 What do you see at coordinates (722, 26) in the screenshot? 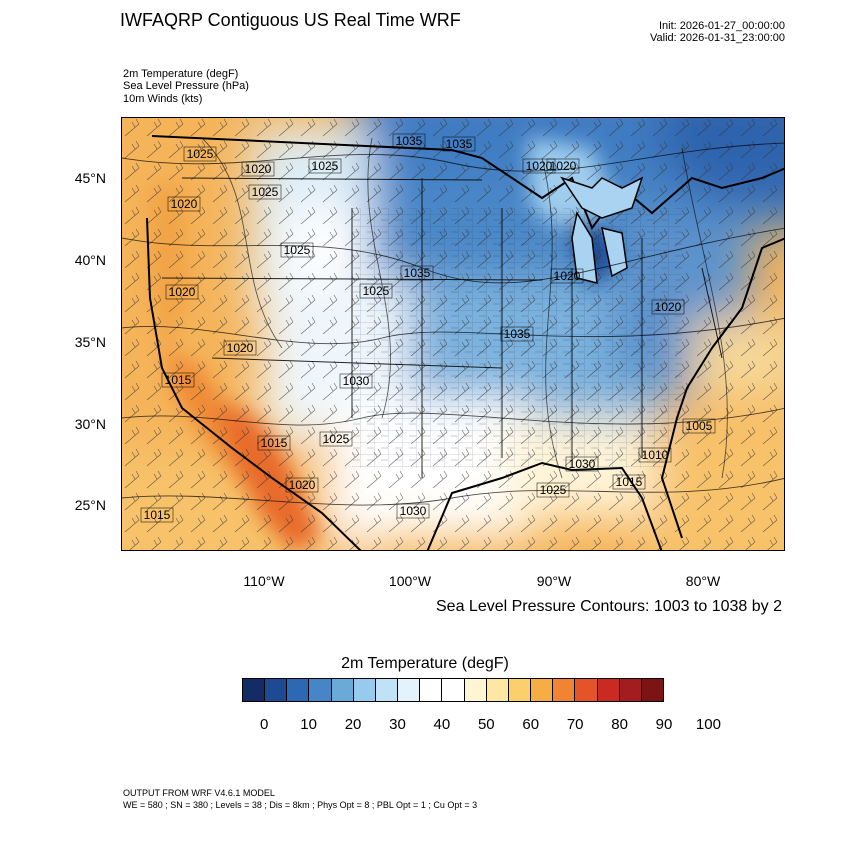
I see `init-time: Init: 2026-01-27_00:00:00` at bounding box center [722, 26].